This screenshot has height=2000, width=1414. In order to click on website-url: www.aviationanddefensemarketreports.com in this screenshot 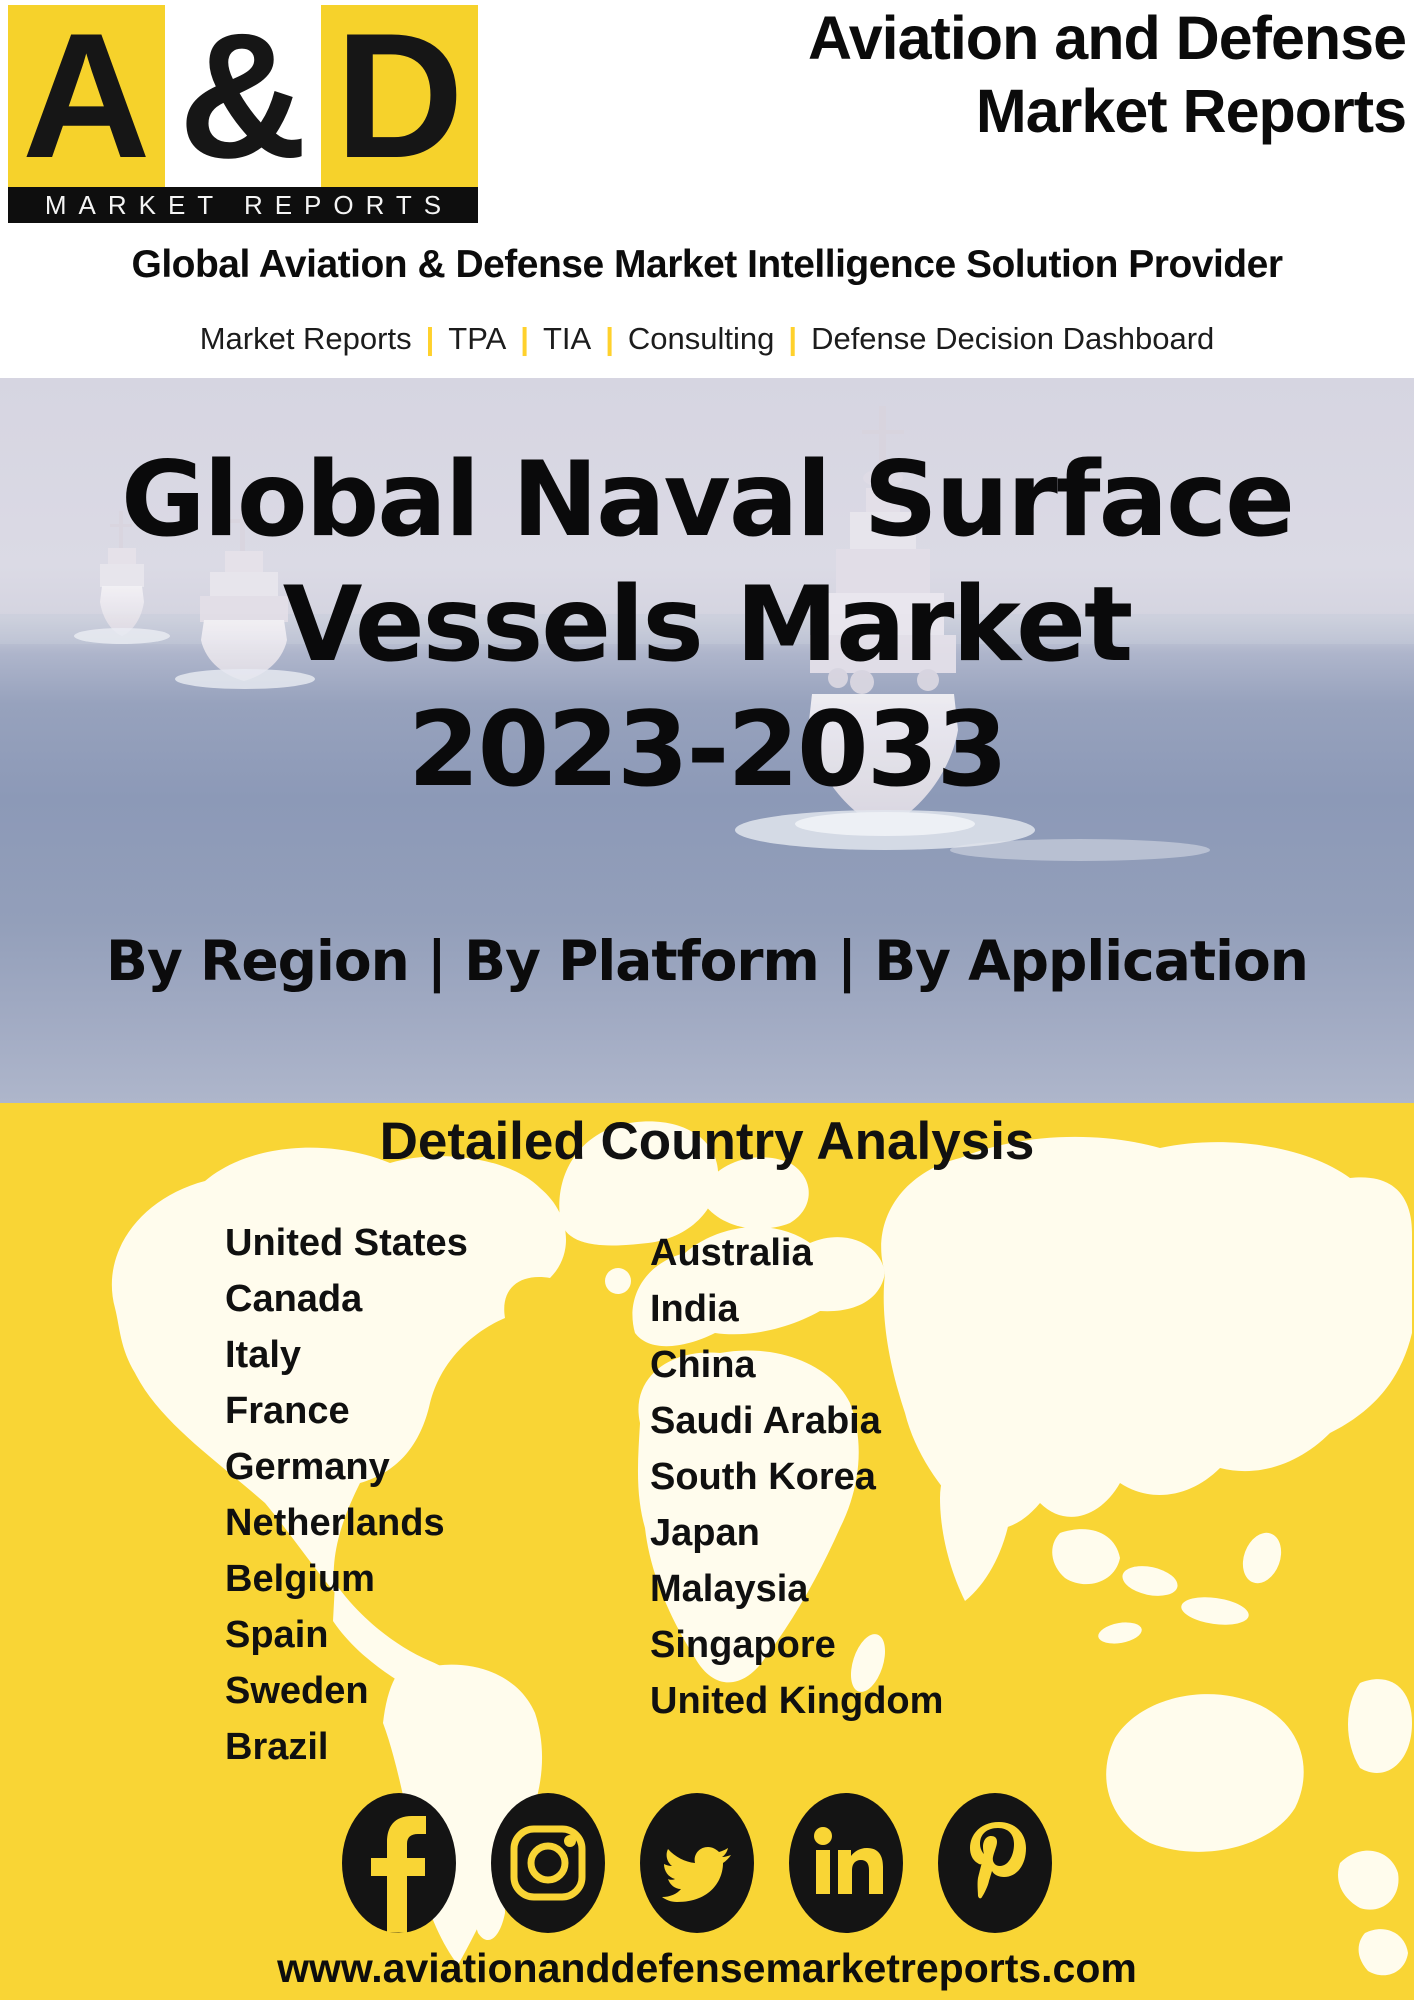, I will do `click(707, 1968)`.